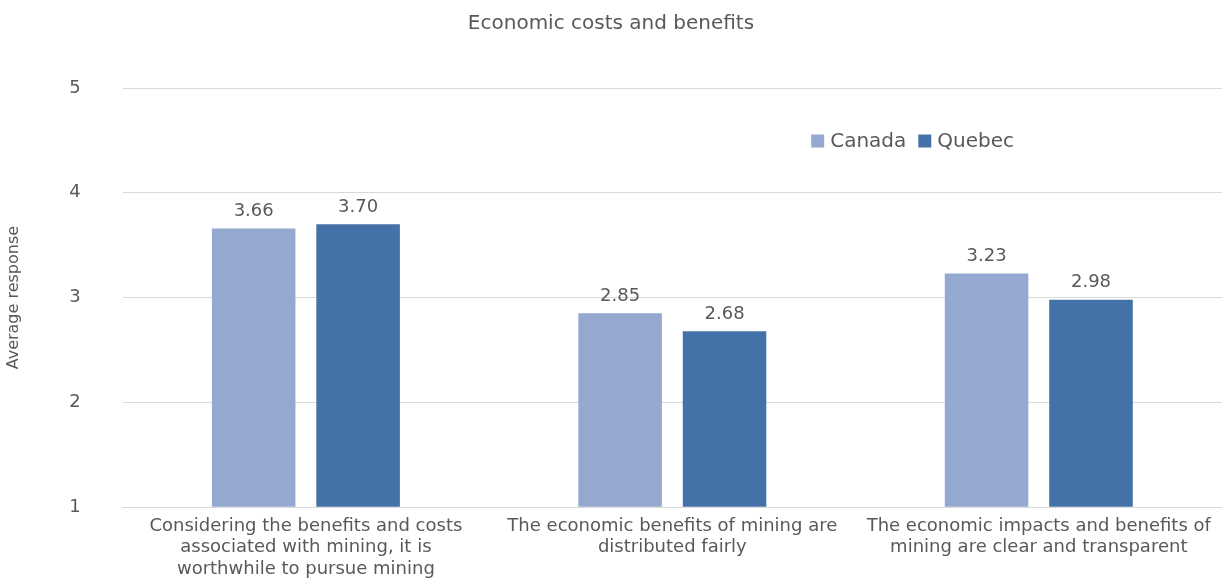  Describe the element at coordinates (75, 401) in the screenshot. I see `y-tick-label: 2` at that location.